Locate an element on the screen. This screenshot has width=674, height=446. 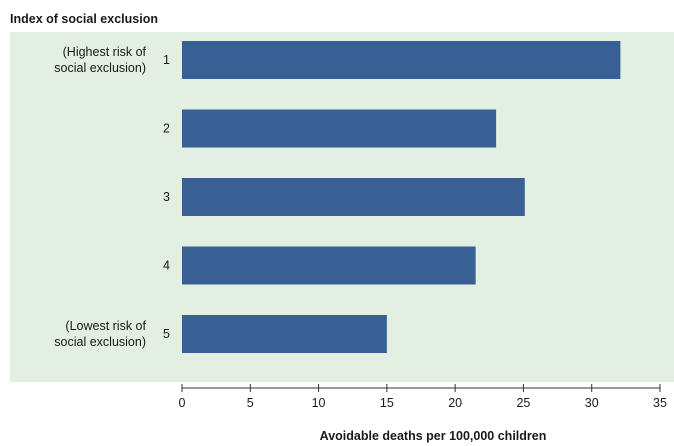
x-tick-label-35: 35 is located at coordinates (660, 403).